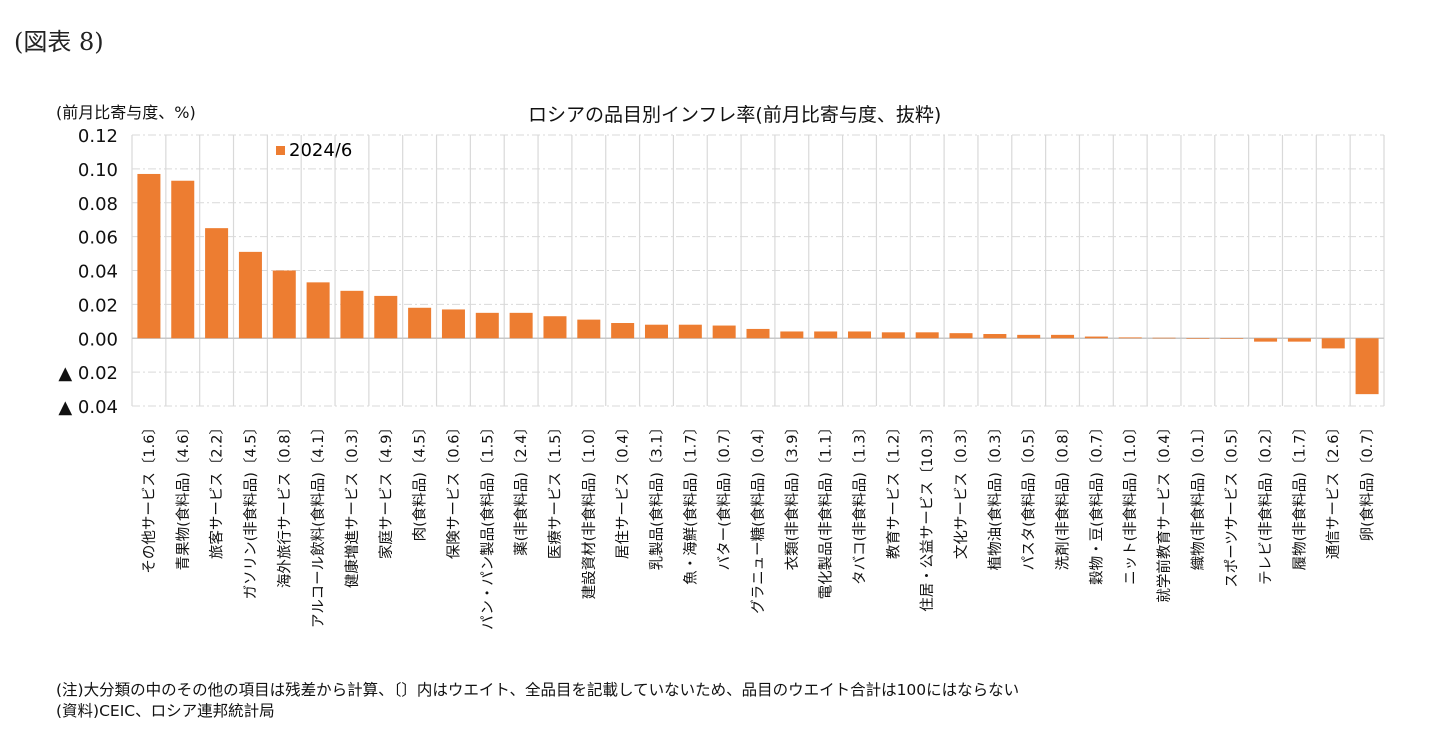 Image resolution: width=1439 pixels, height=754 pixels. I want to click on x-tick-label: 魚・海鮮(食料品)〔1.7〕, so click(690, 502).